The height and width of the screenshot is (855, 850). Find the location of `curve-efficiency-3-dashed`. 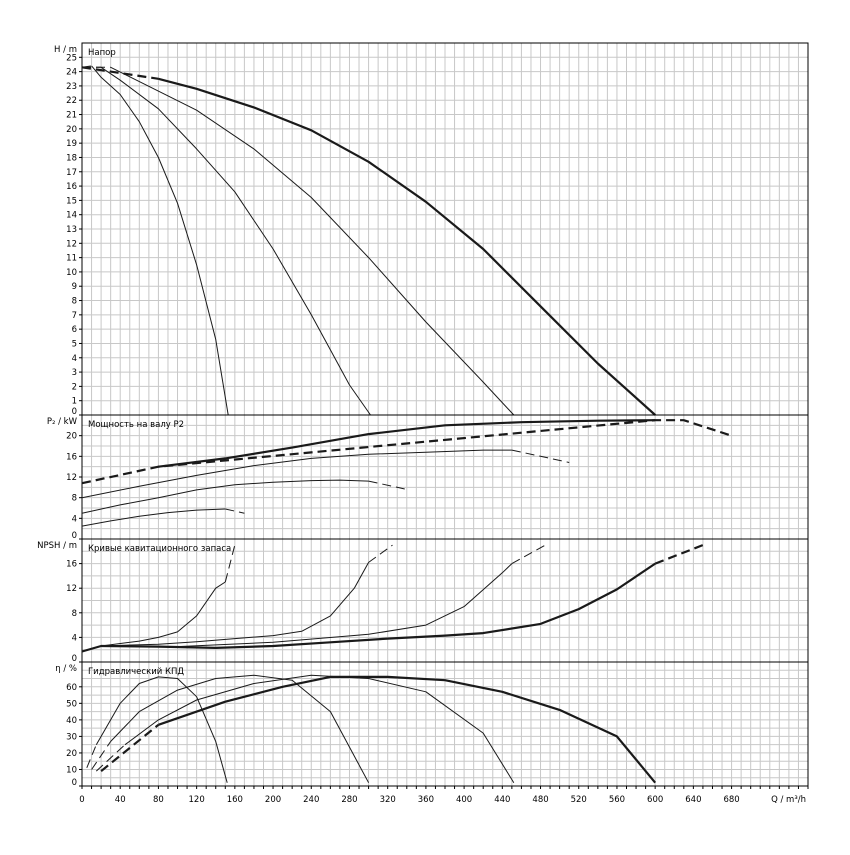

curve-efficiency-3-dashed is located at coordinates (110, 758).